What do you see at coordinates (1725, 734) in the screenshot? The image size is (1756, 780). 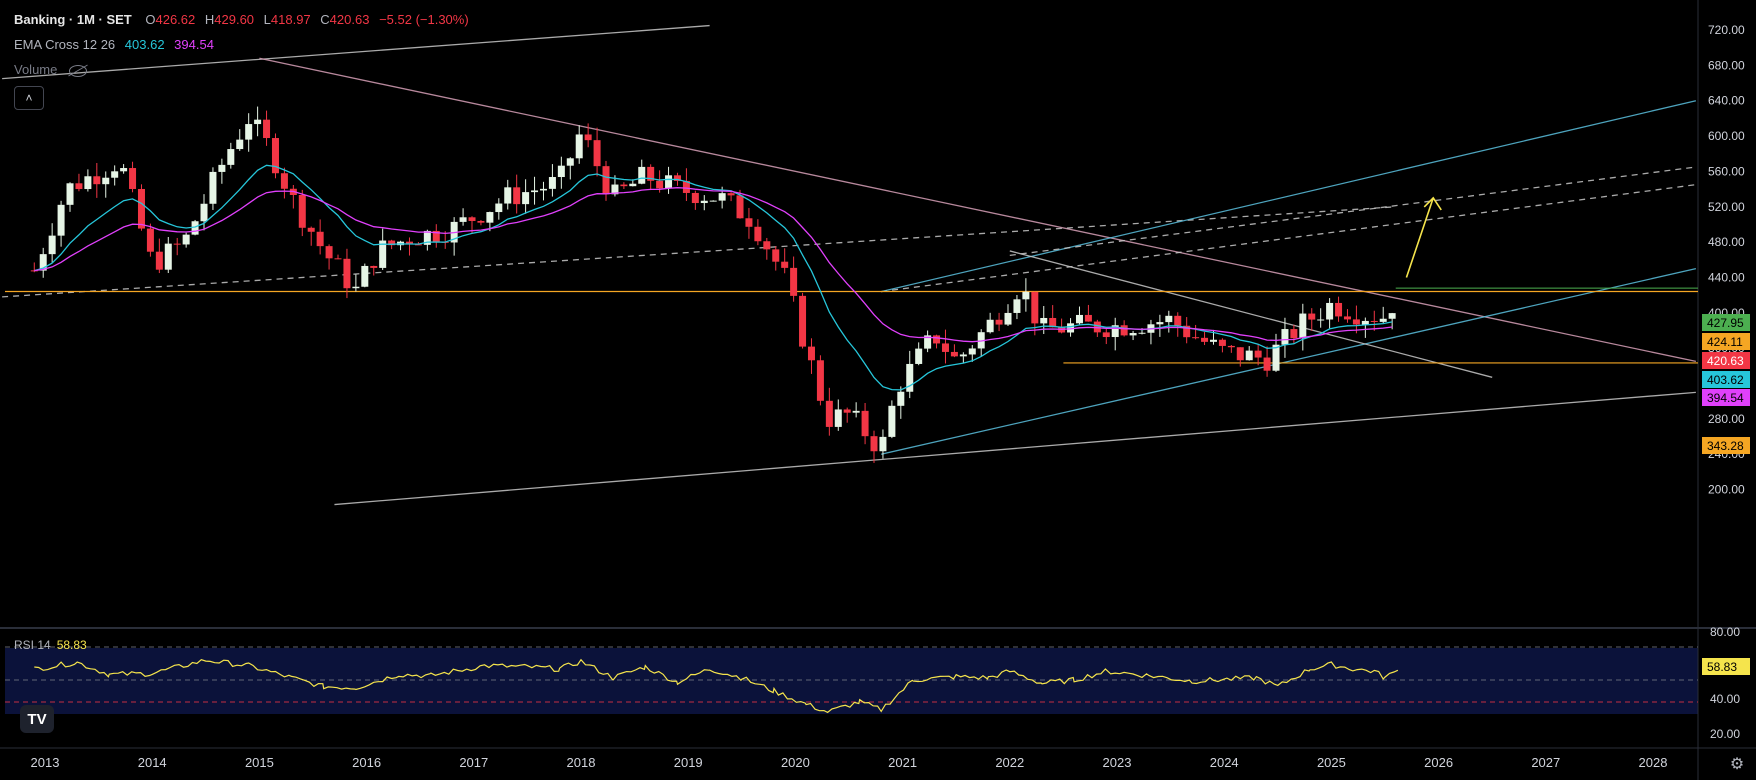 I see `rsi-tick-label: 20.00` at bounding box center [1725, 734].